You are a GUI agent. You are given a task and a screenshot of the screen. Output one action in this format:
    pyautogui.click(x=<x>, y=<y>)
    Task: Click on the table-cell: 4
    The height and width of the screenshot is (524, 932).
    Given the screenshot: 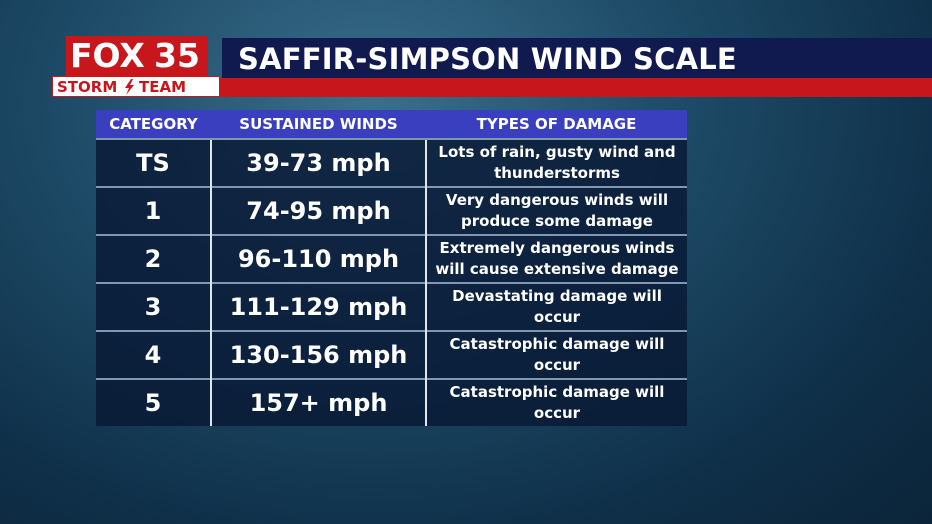 What is the action you would take?
    pyautogui.click(x=153, y=354)
    